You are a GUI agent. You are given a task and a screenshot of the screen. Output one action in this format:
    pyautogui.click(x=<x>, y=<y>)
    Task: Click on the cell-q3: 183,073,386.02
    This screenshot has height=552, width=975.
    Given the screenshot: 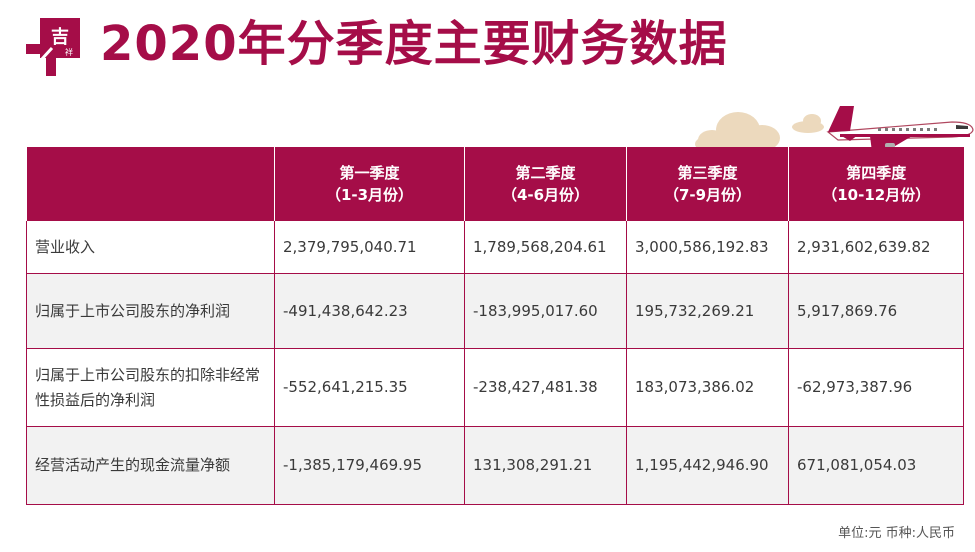 What is the action you would take?
    pyautogui.click(x=707, y=387)
    